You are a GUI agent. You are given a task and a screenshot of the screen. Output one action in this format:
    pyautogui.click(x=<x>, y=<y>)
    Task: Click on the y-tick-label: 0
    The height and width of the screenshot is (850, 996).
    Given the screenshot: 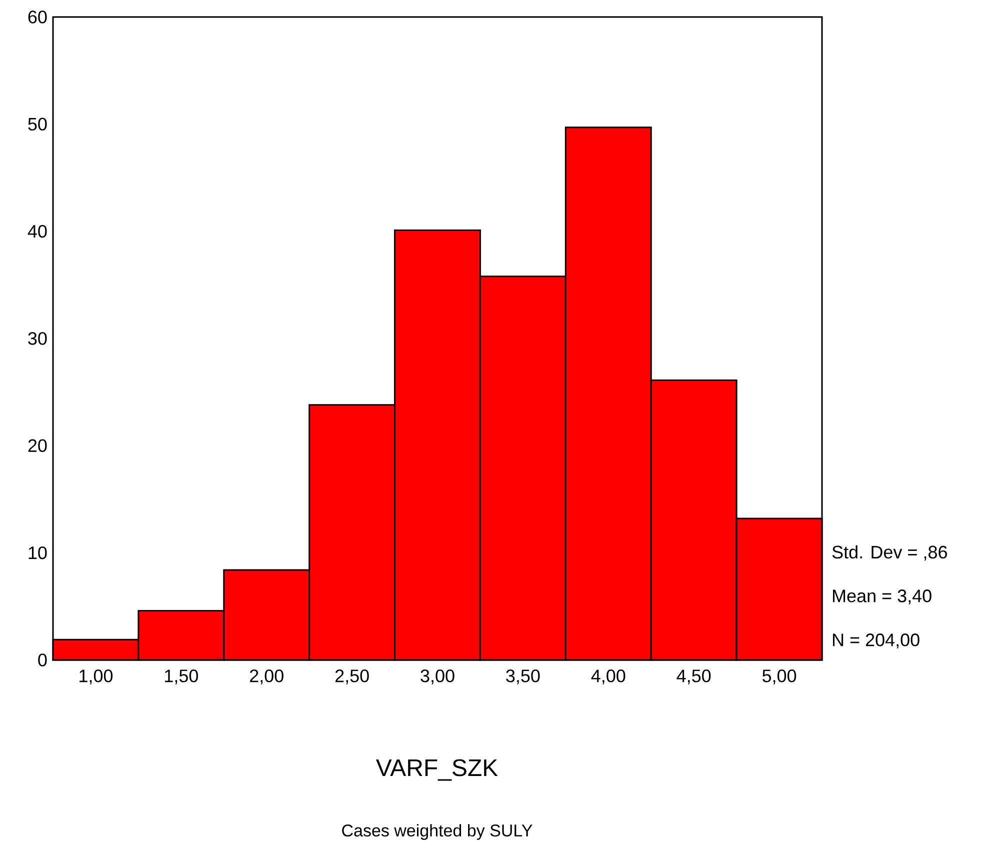 What is the action you would take?
    pyautogui.click(x=42, y=660)
    